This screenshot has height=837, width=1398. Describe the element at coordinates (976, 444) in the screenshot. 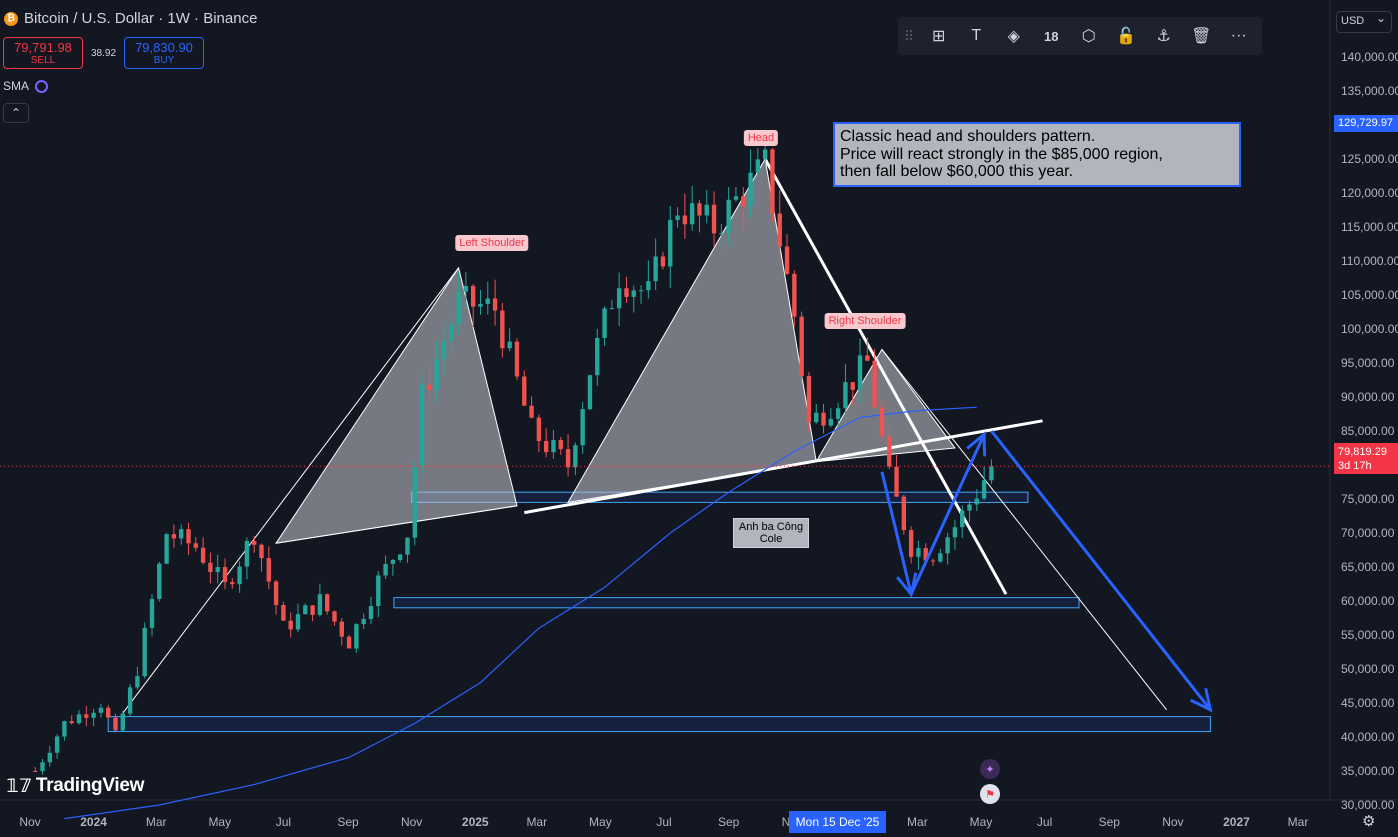

I see `up-arrow-head` at that location.